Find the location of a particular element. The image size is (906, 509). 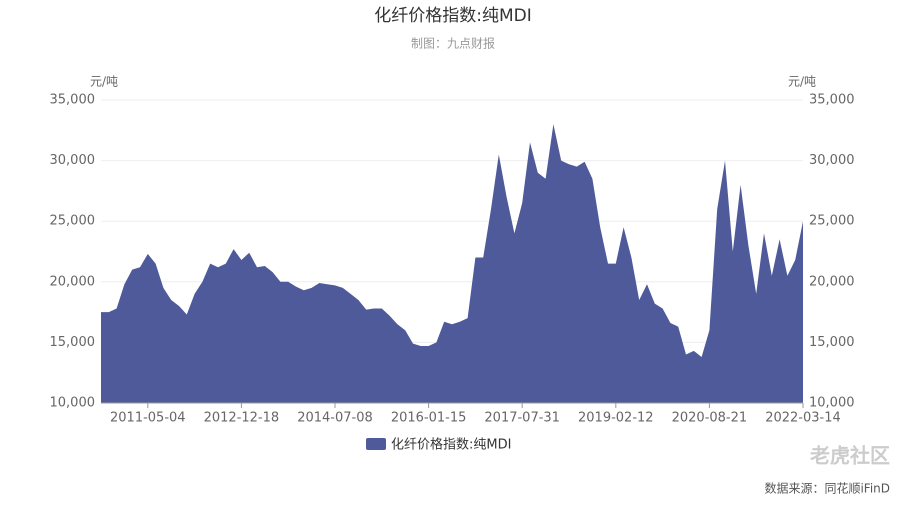

x-tick-label: 2019-02-12 is located at coordinates (616, 418).